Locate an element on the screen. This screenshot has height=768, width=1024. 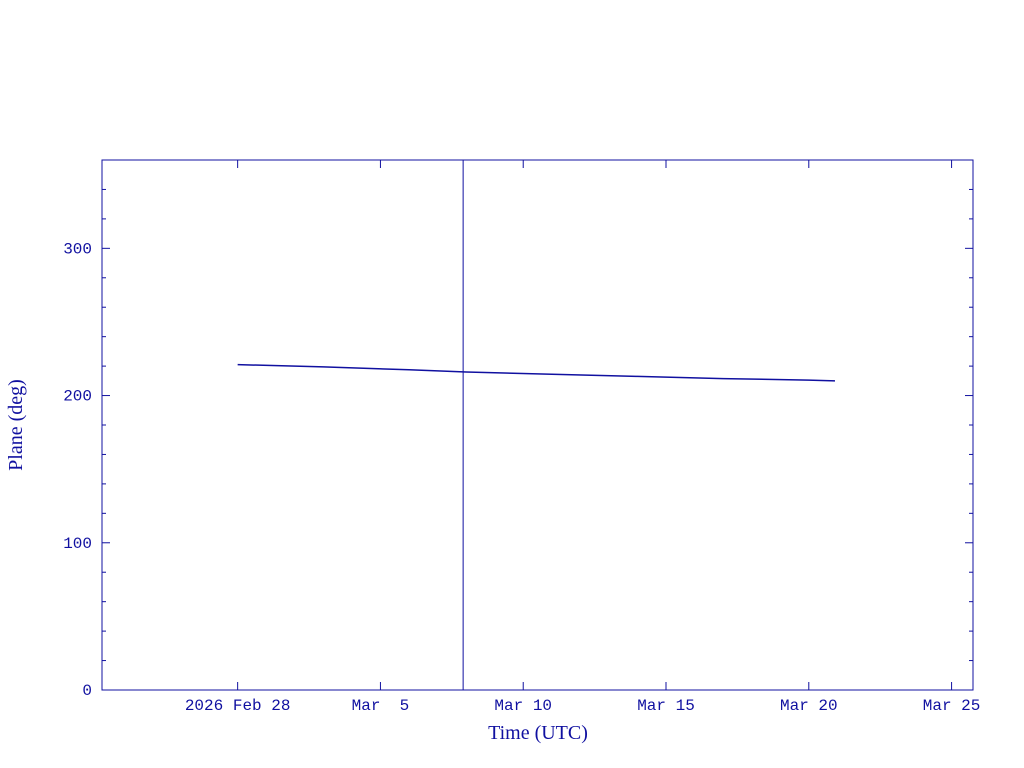
y-tick-label: 300 is located at coordinates (77, 249).